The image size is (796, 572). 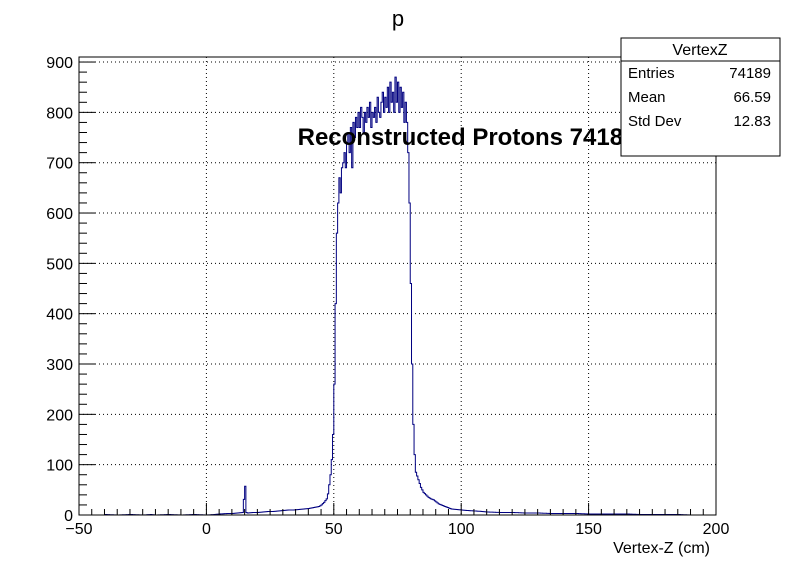 I want to click on y-tick-label: 400, so click(x=59, y=315).